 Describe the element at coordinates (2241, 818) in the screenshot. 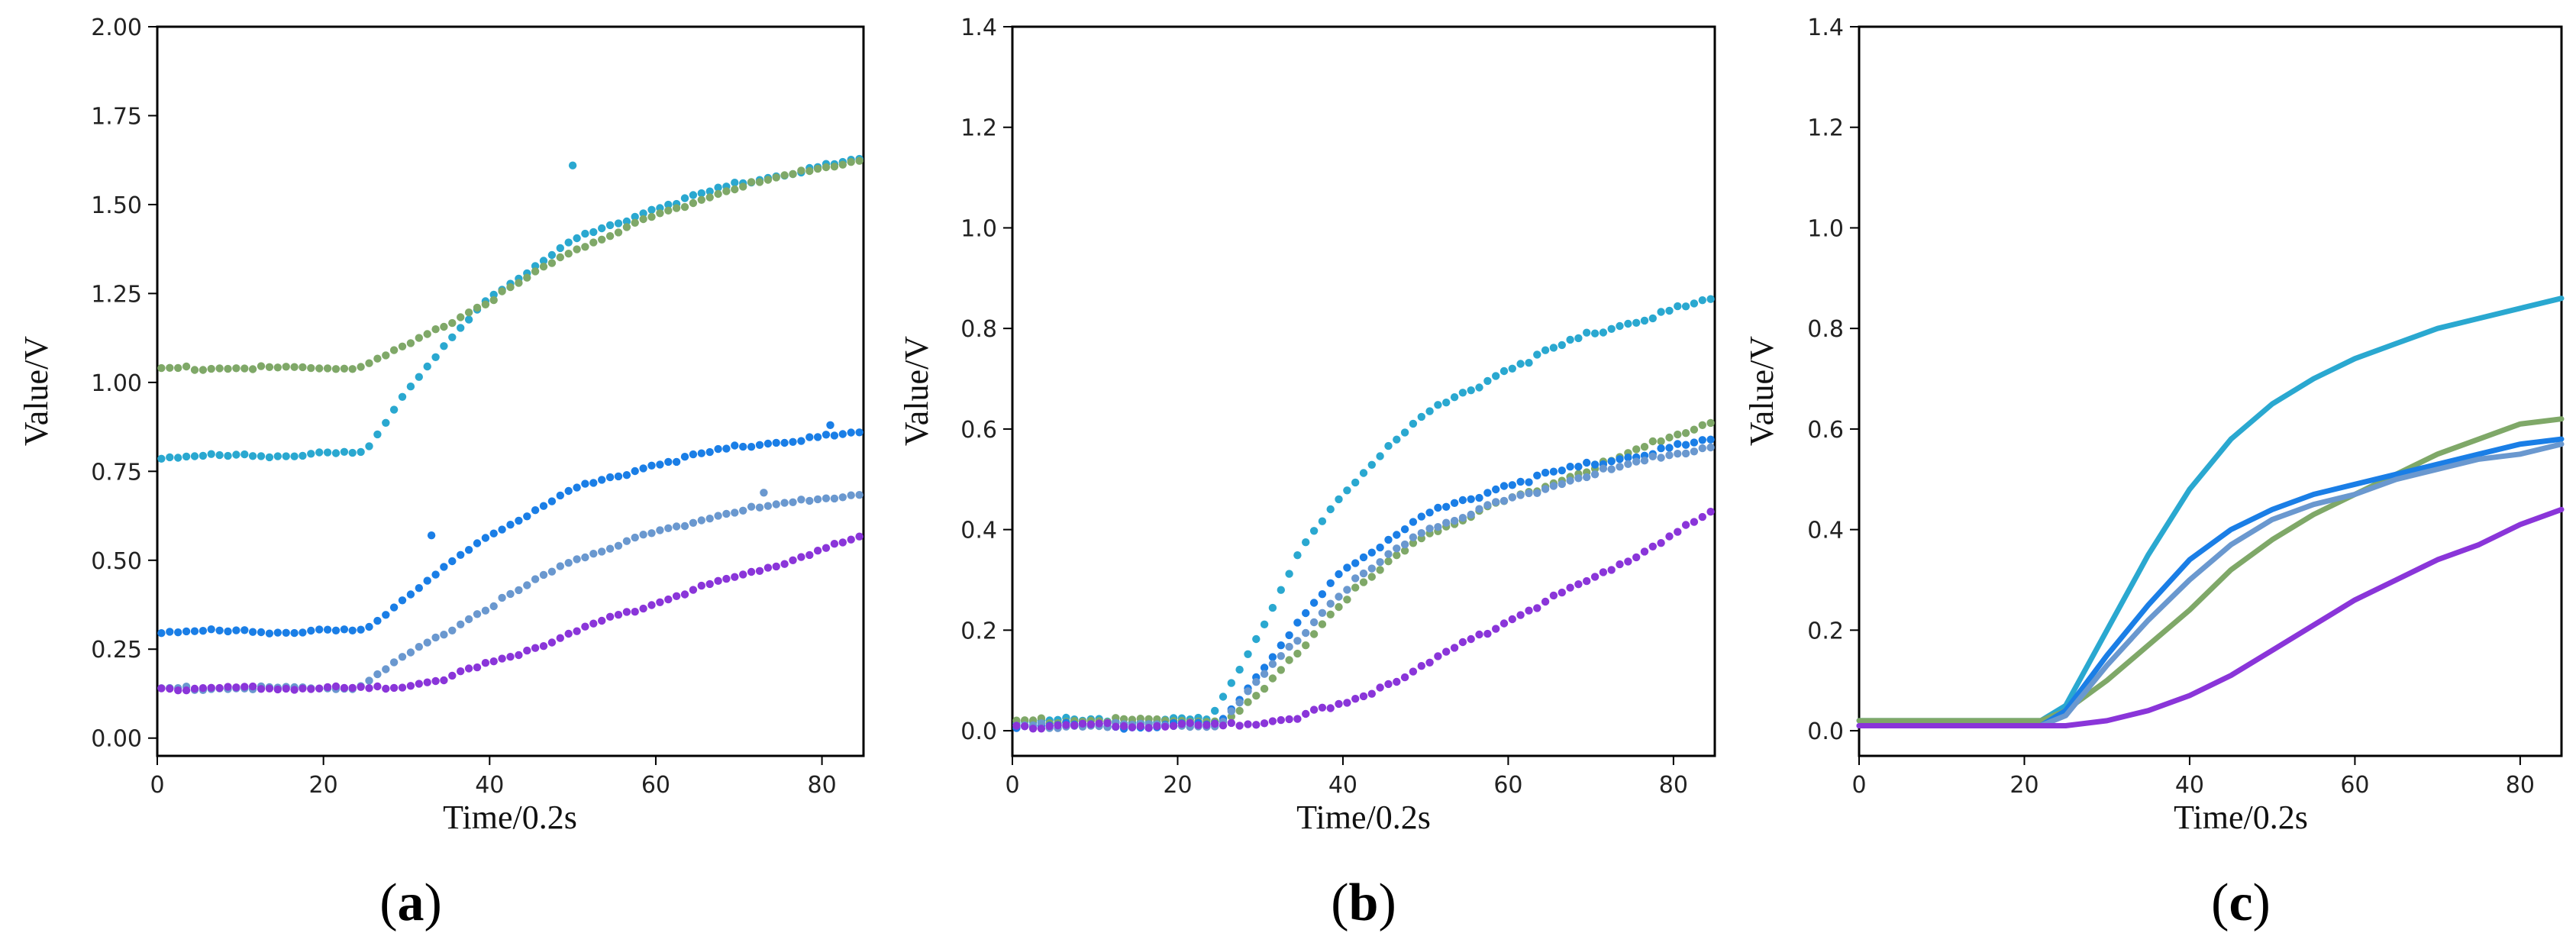

I see `x-axis-label-c: Time/0.2s` at that location.